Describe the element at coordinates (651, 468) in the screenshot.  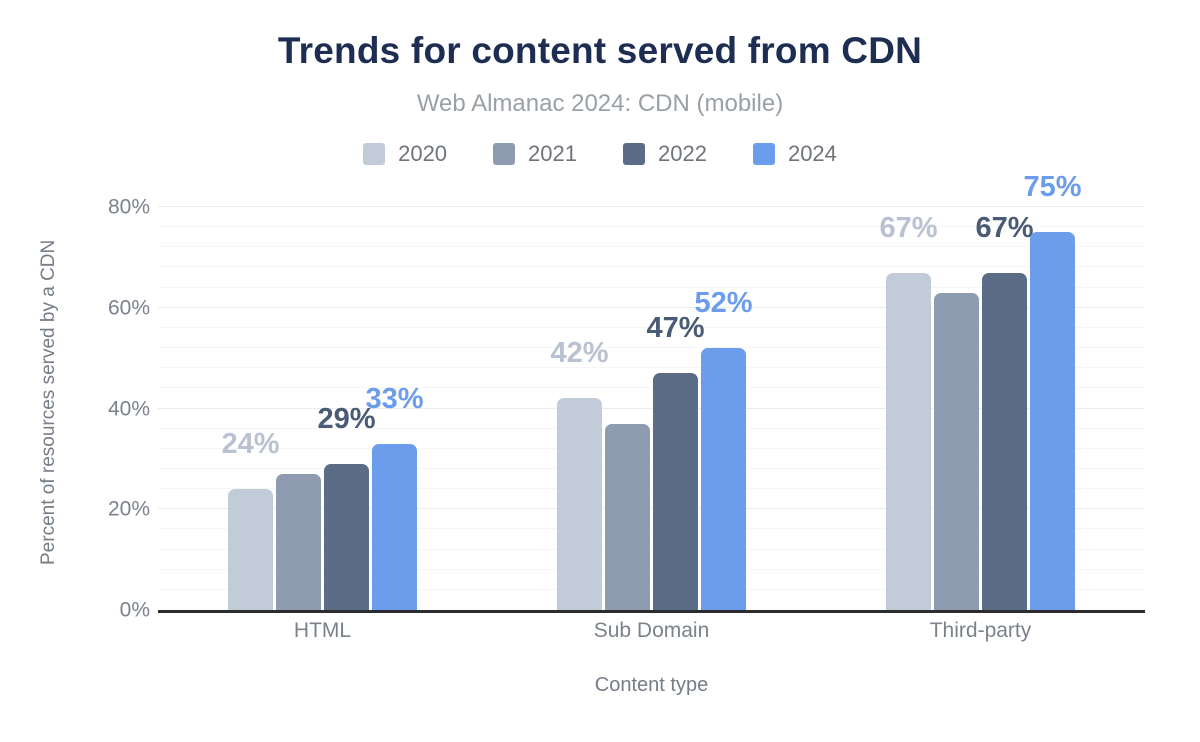
I see `gridline-28pct` at that location.